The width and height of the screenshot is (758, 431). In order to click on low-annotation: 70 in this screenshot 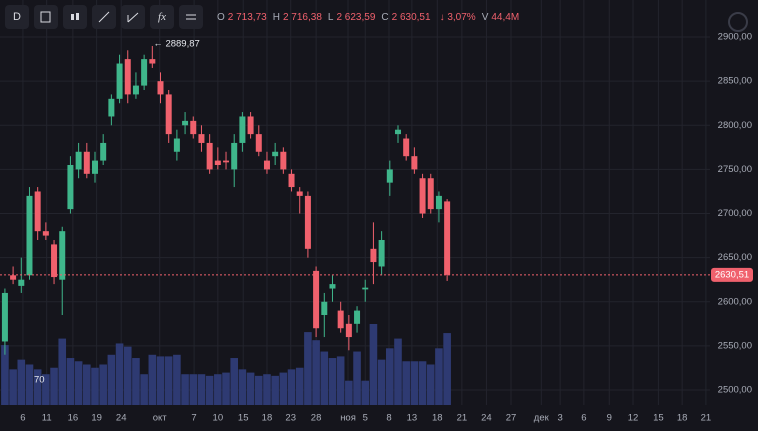, I will do `click(39, 380)`.